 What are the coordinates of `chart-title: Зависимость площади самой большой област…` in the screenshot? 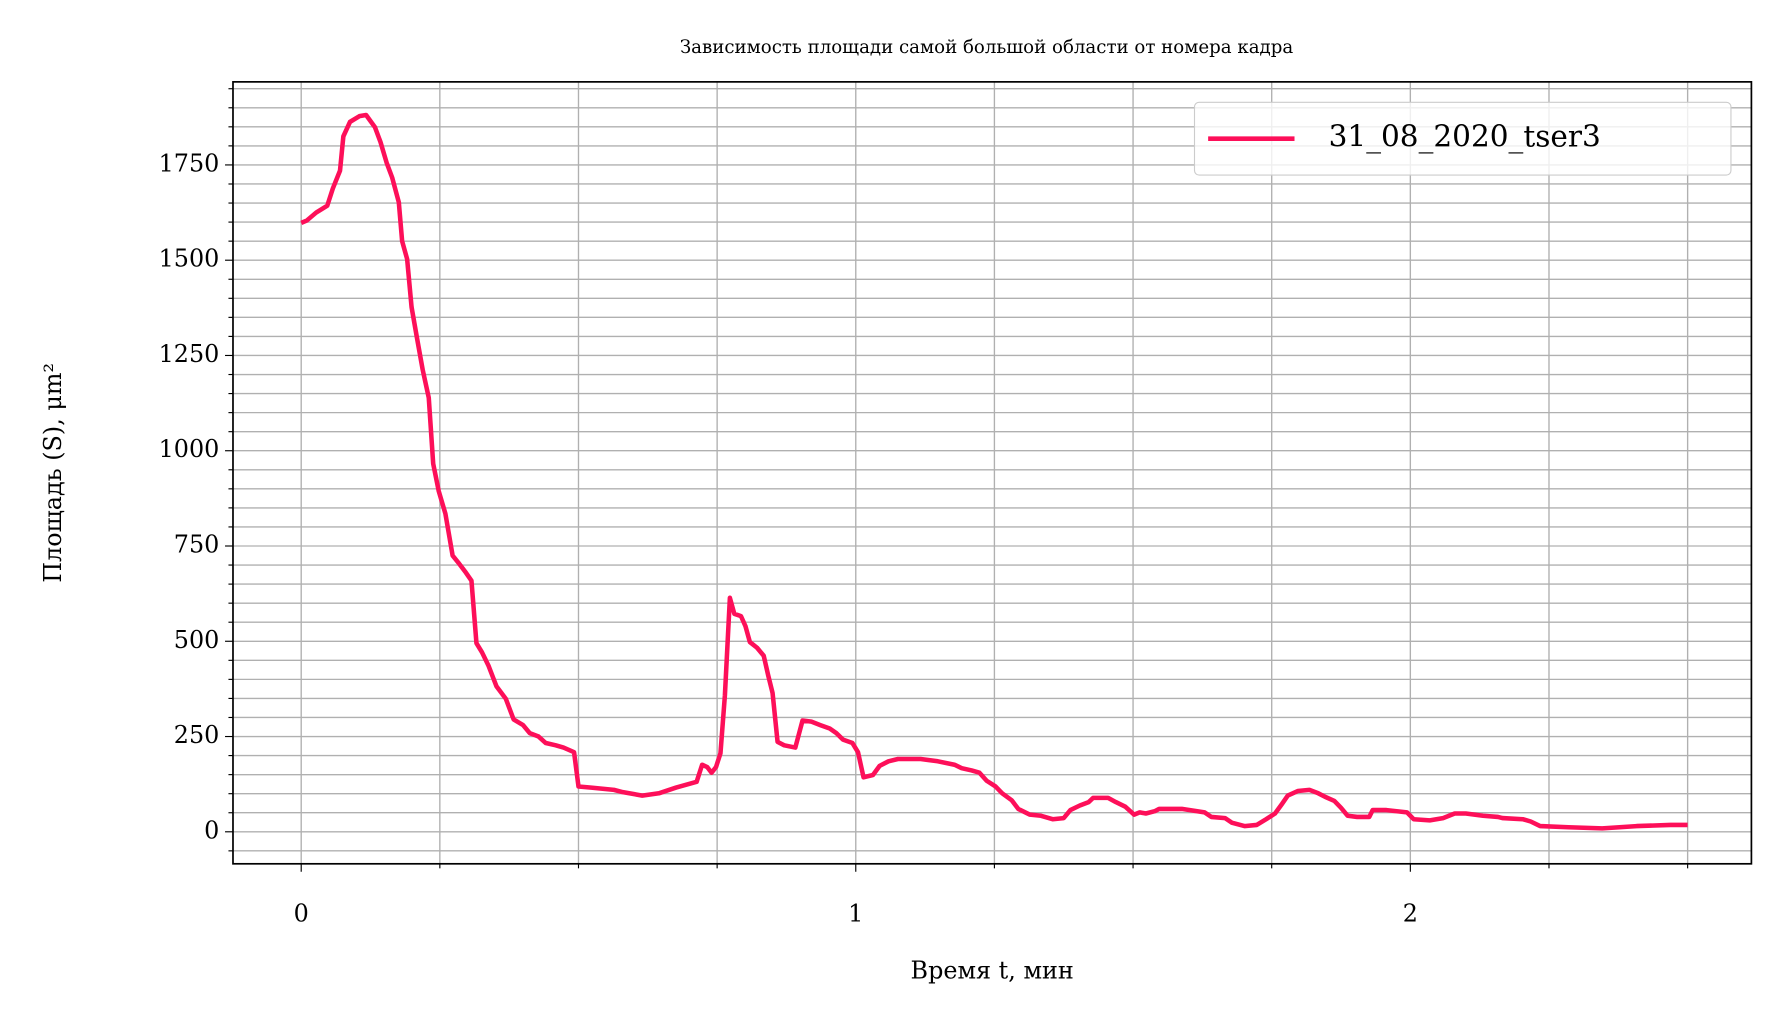 It's located at (987, 47).